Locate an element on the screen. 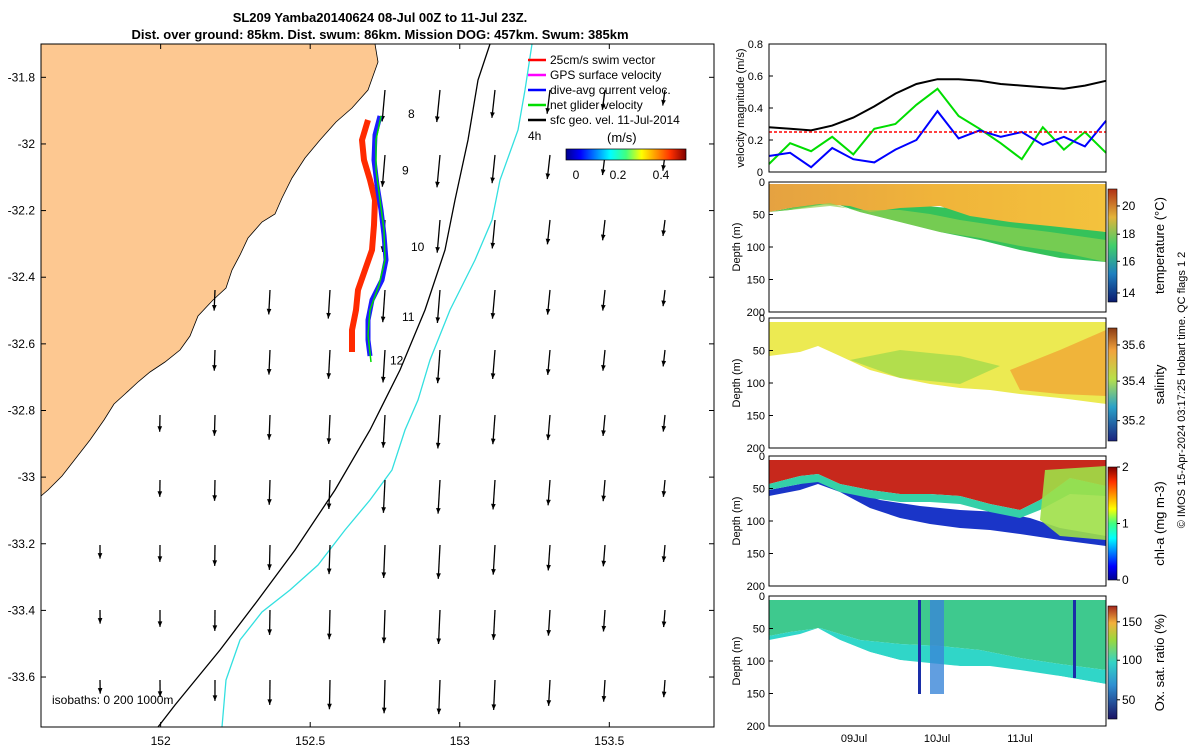 The height and width of the screenshot is (750, 1200). glider-day-labels: 8 9 10 11 12 is located at coordinates (407, 237).